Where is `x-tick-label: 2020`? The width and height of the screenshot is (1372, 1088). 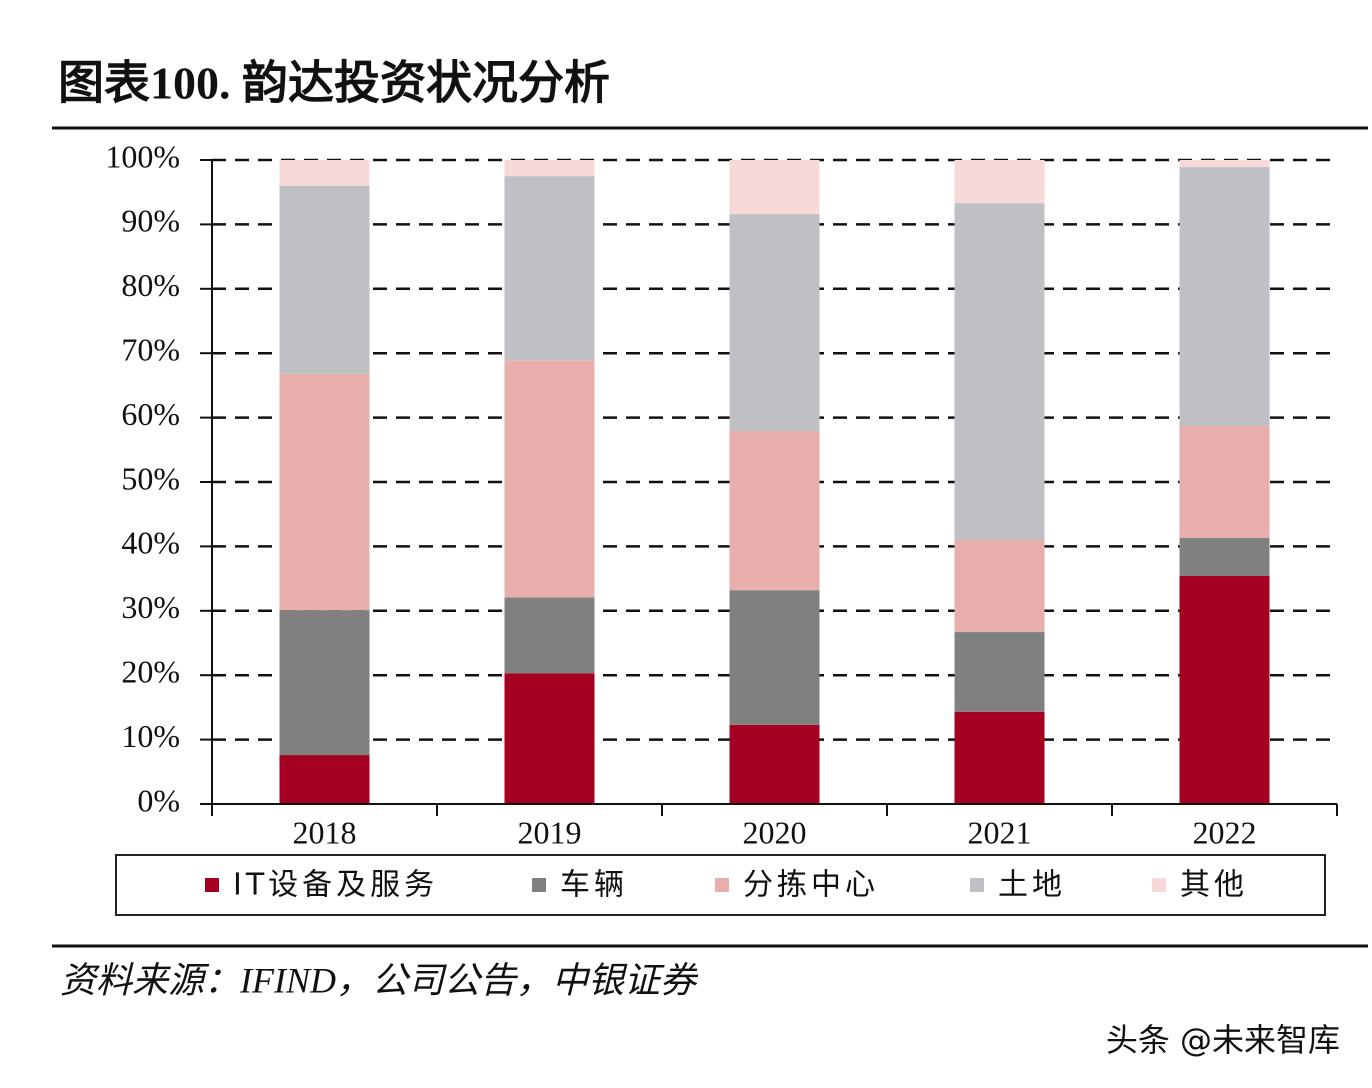
x-tick-label: 2020 is located at coordinates (775, 832).